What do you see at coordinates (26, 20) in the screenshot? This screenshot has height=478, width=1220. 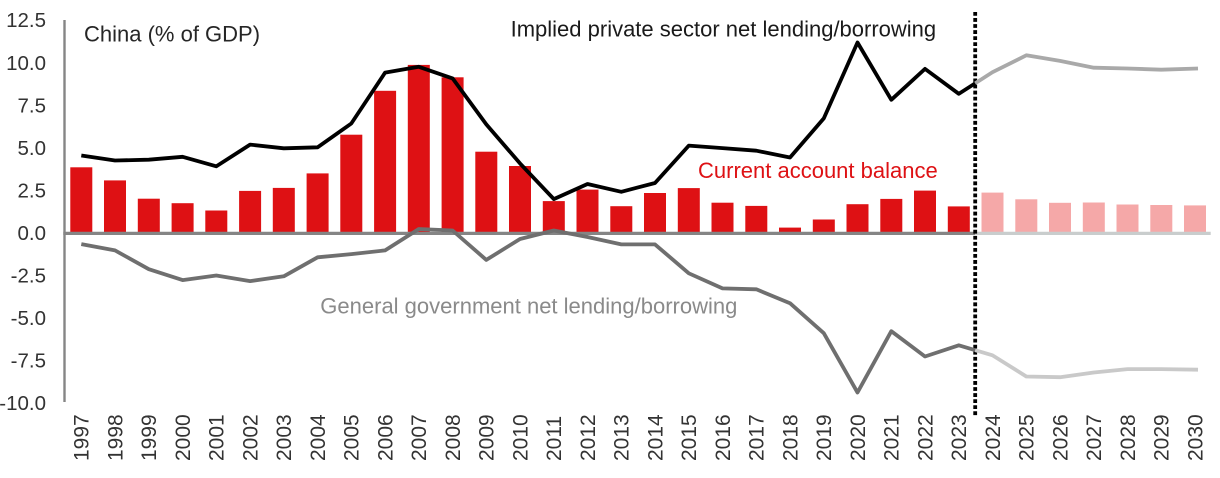 I see `svg-text: 12.5` at bounding box center [26, 20].